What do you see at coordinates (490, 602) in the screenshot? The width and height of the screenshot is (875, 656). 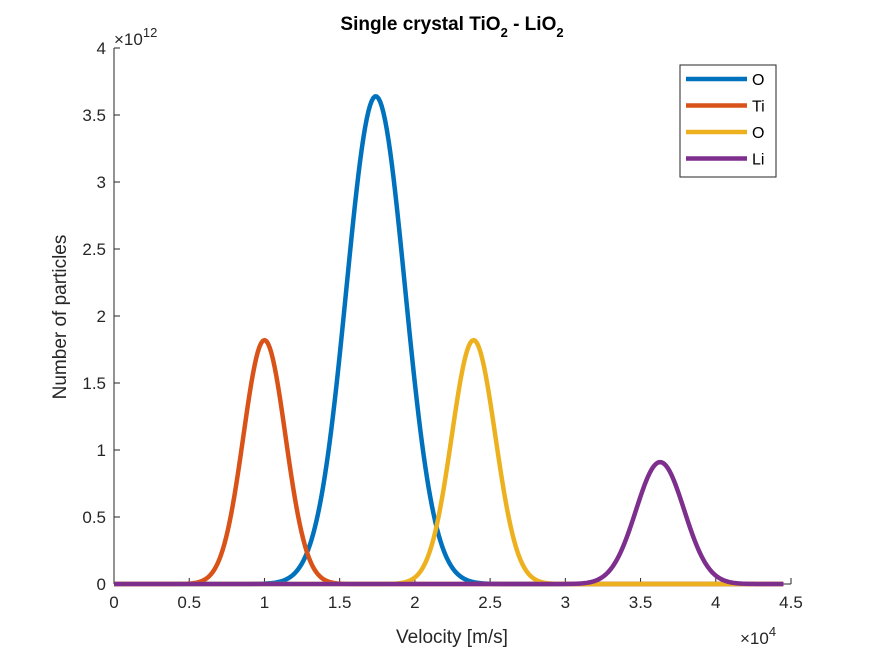 I see `x-tick-label: 2.5` at bounding box center [490, 602].